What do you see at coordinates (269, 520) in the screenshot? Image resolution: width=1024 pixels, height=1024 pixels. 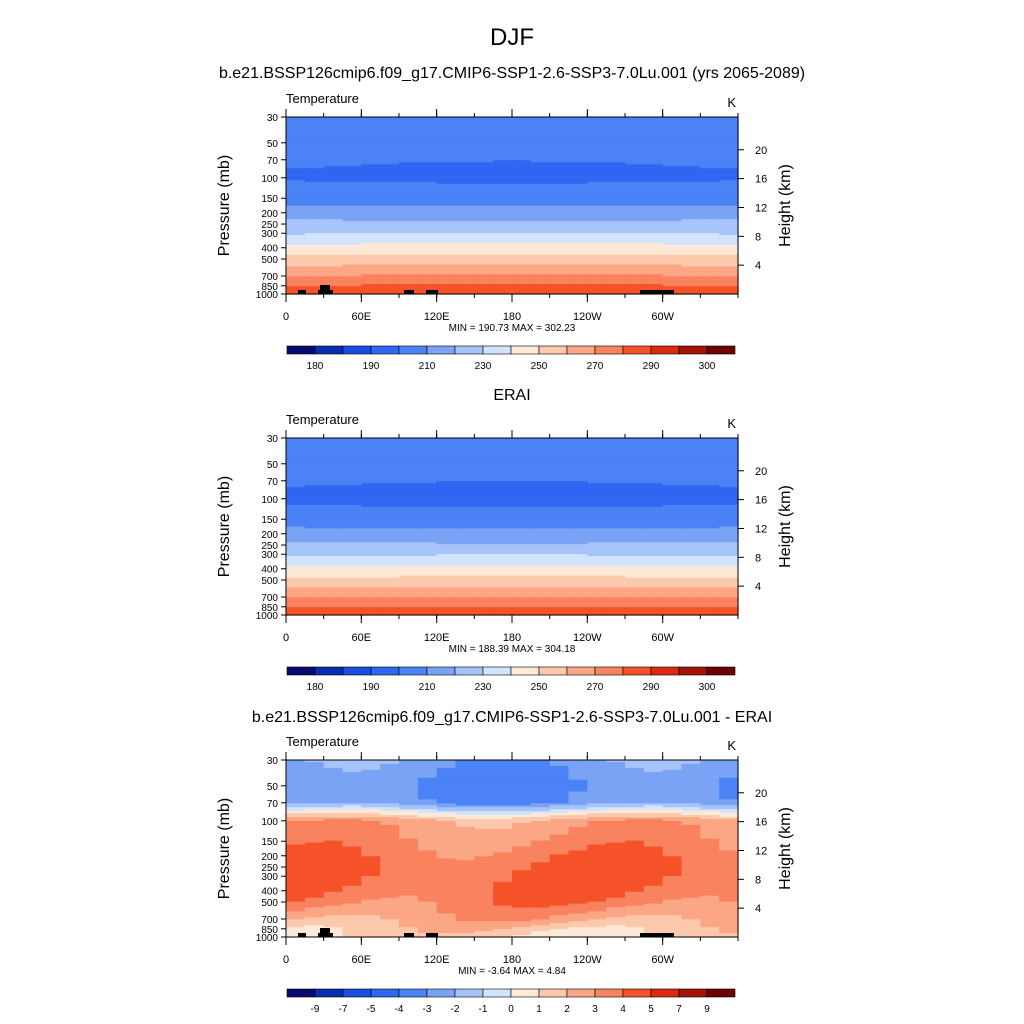 I see `obs-y-tick-label: 150` at bounding box center [269, 520].